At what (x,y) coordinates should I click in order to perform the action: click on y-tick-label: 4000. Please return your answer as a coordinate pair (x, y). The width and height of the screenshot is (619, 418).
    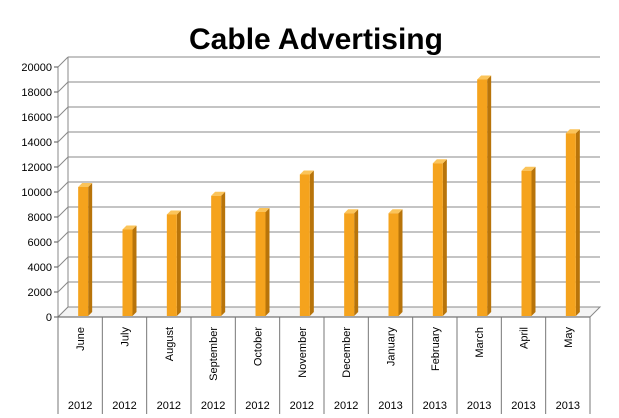
    Looking at the image, I should click on (40, 268).